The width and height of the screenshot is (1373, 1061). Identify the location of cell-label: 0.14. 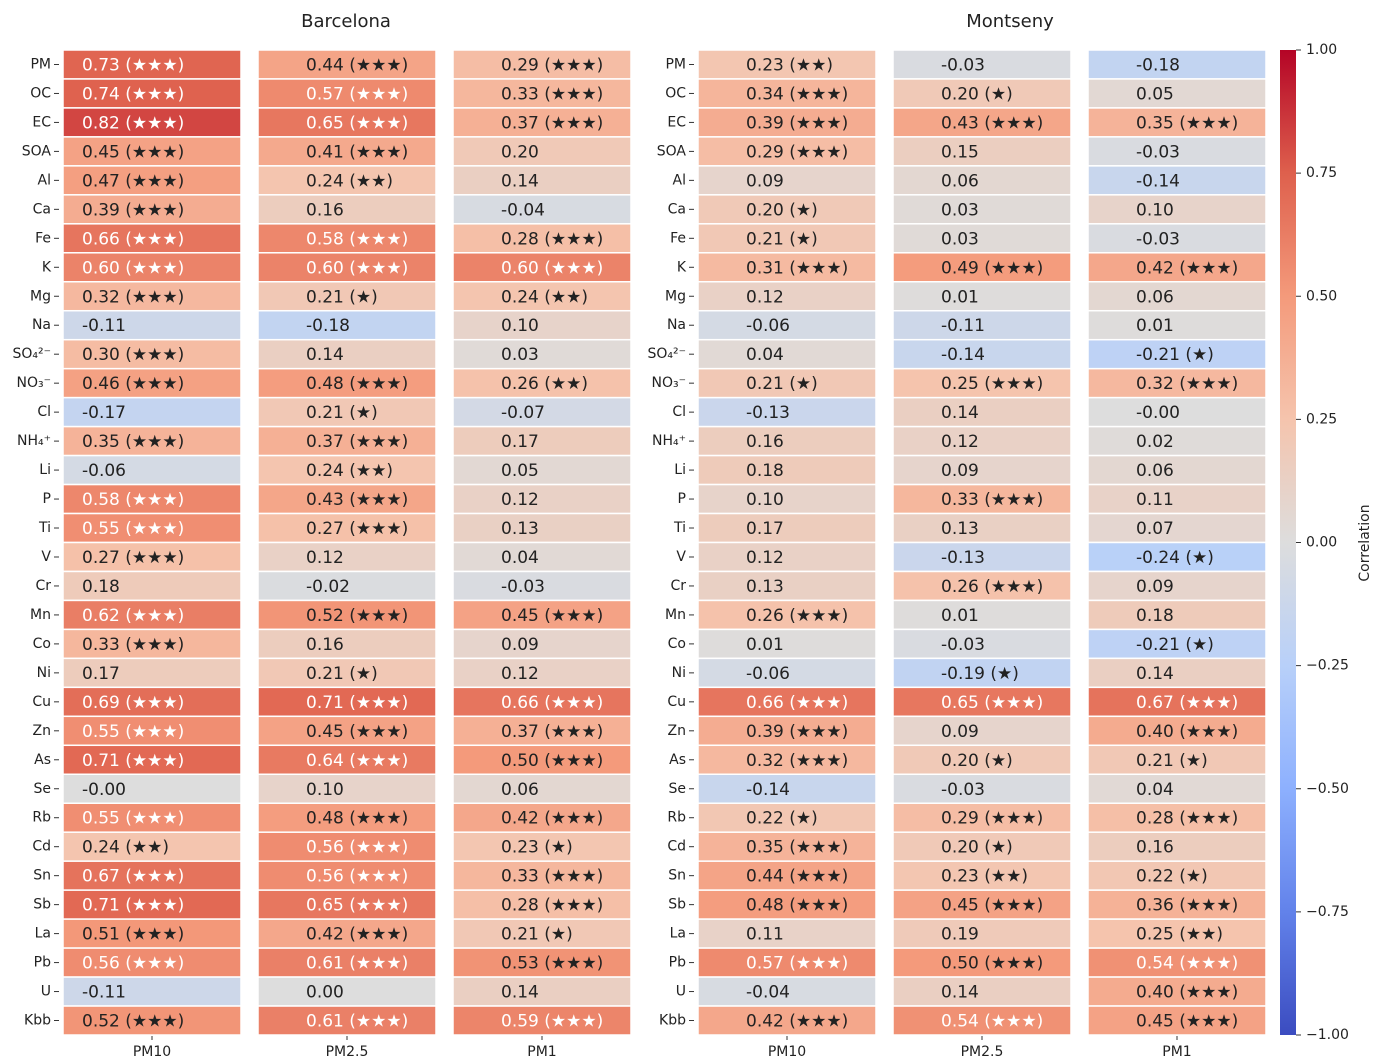
(520, 181).